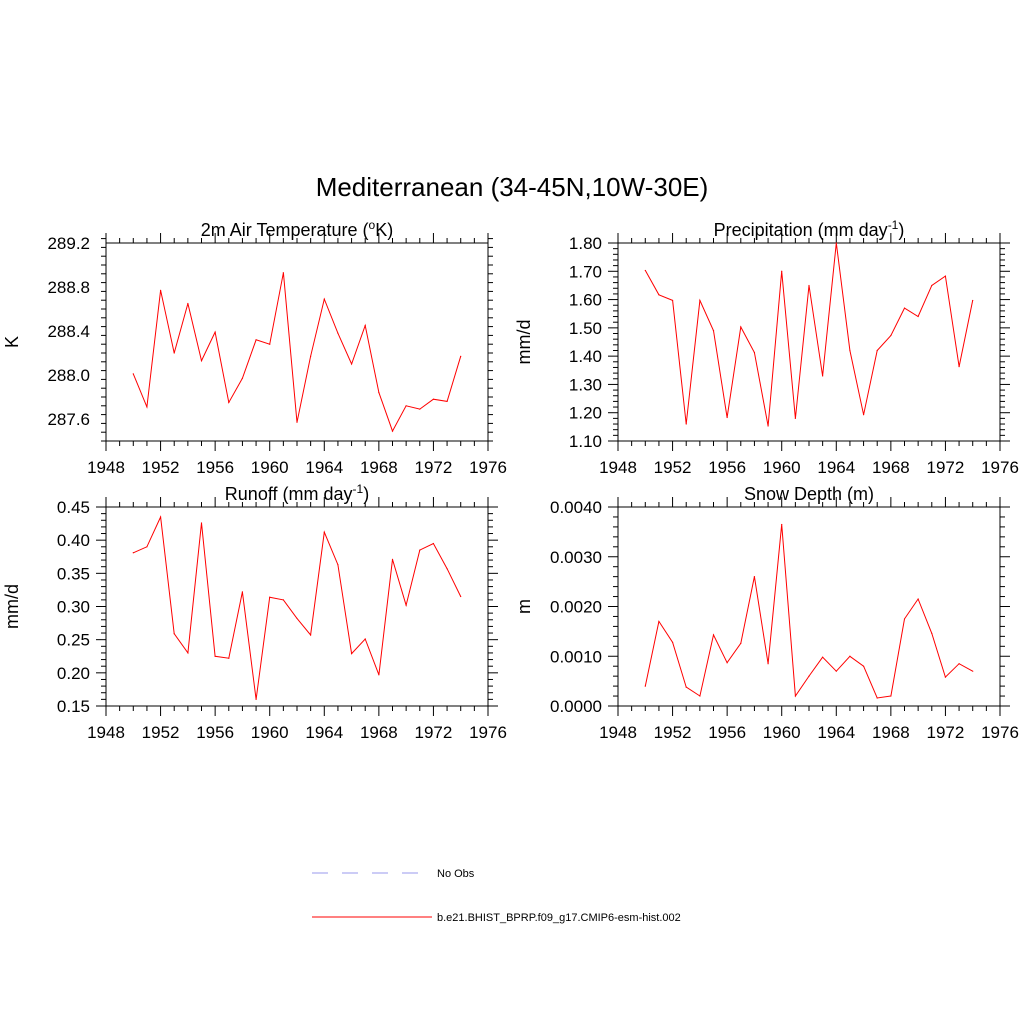 This screenshot has height=1024, width=1024. I want to click on panel-title-end: K), so click(384, 230).